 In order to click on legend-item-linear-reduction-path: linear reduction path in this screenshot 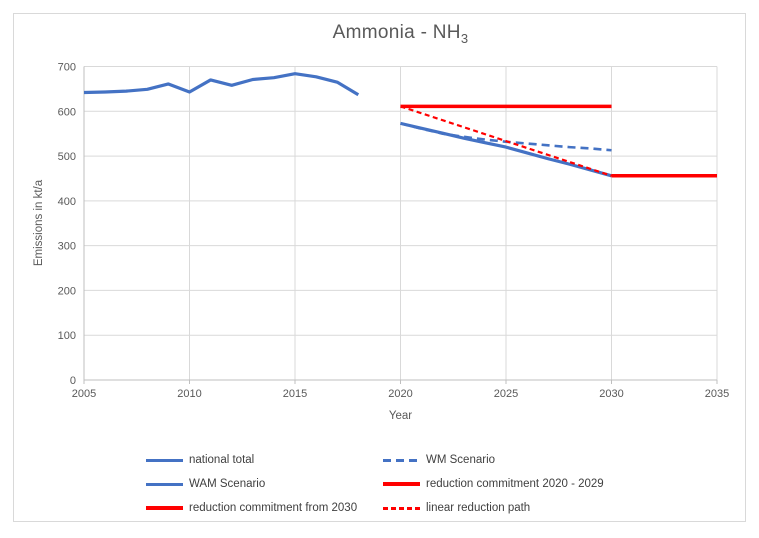, I will do `click(493, 508)`.